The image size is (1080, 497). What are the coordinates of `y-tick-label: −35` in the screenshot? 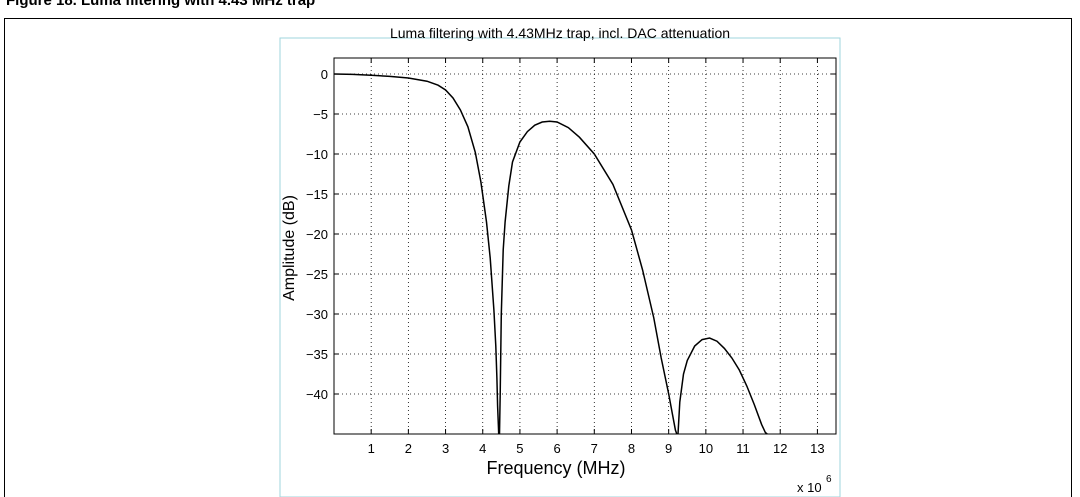 It's located at (317, 354).